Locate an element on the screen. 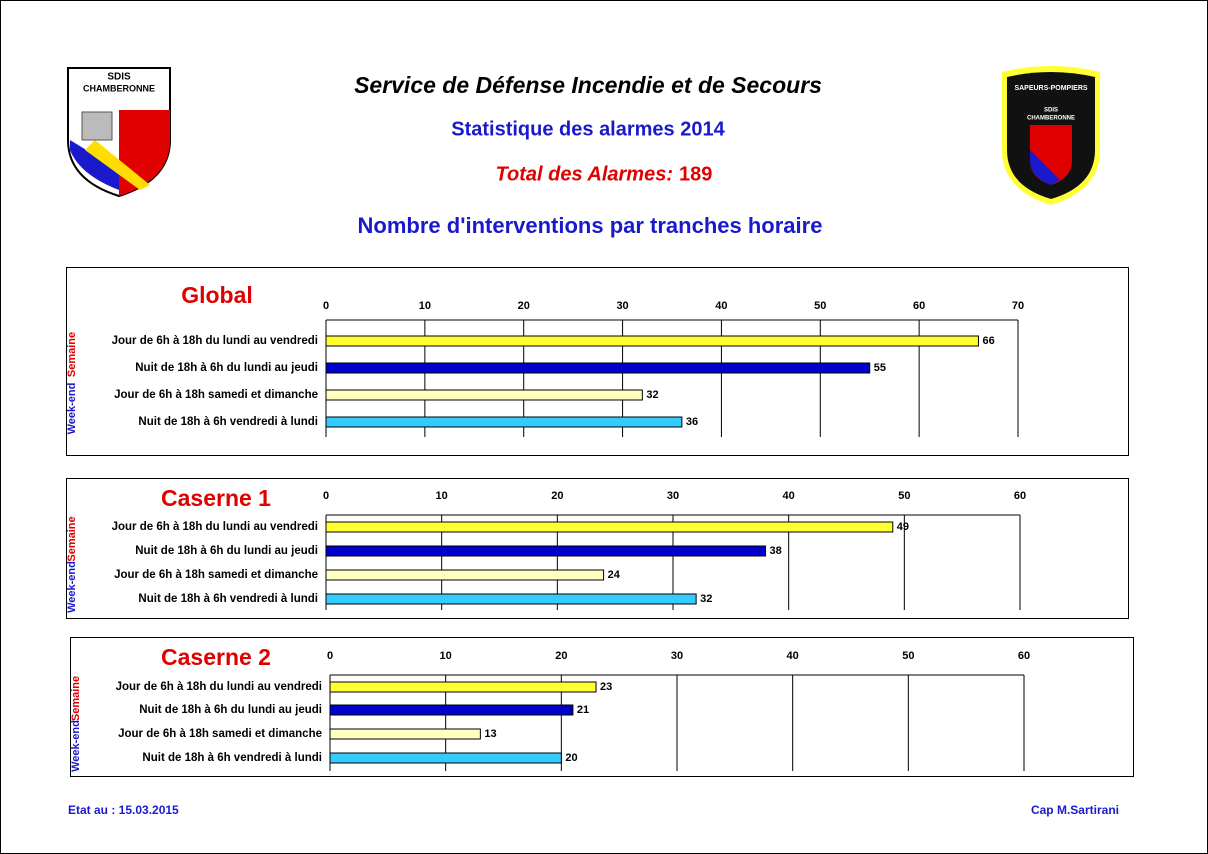 The width and height of the screenshot is (1208, 854). badge-text: SDIS is located at coordinates (1051, 111).